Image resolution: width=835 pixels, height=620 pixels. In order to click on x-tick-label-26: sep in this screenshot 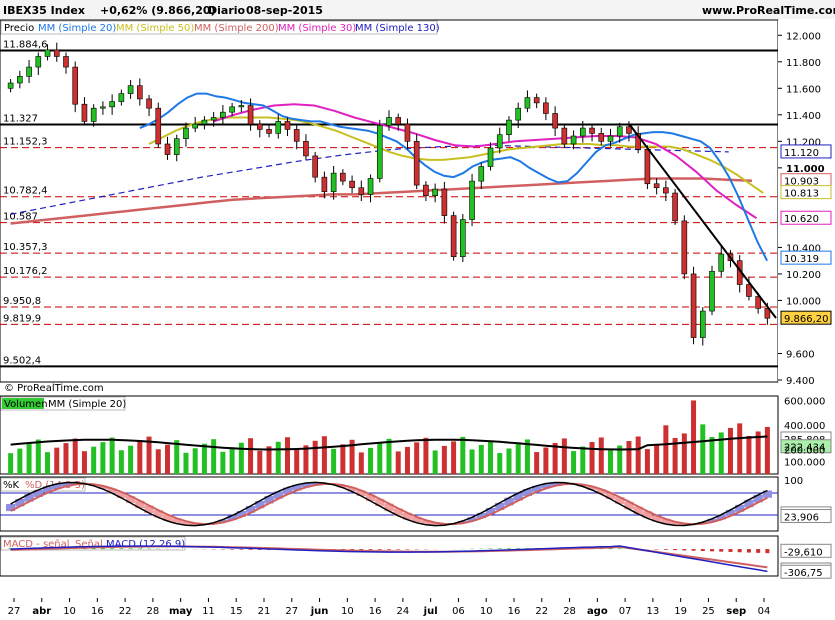, I will do `click(736, 611)`.